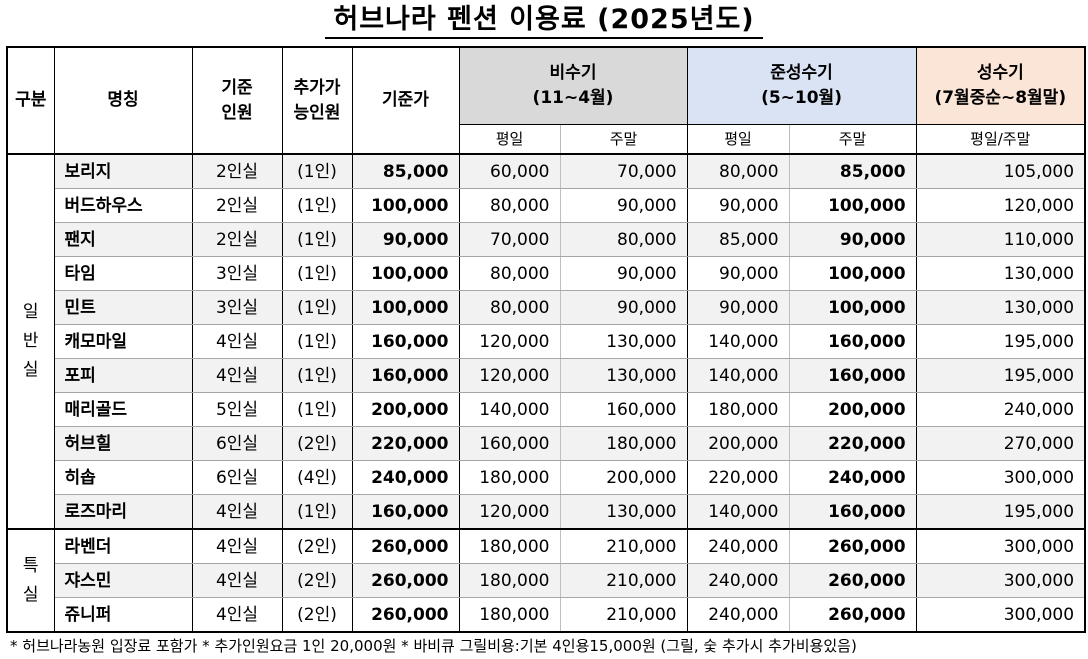 The height and width of the screenshot is (659, 1088). What do you see at coordinates (510, 239) in the screenshot?
I see `off-season-weekday-price: 70,000` at bounding box center [510, 239].